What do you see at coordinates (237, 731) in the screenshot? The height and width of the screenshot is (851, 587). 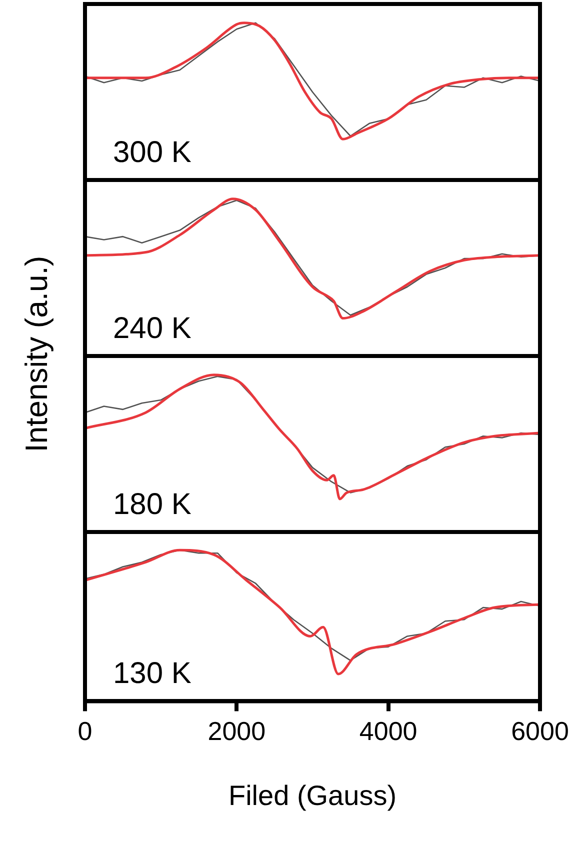 I see `x-tick-label: 2000` at bounding box center [237, 731].